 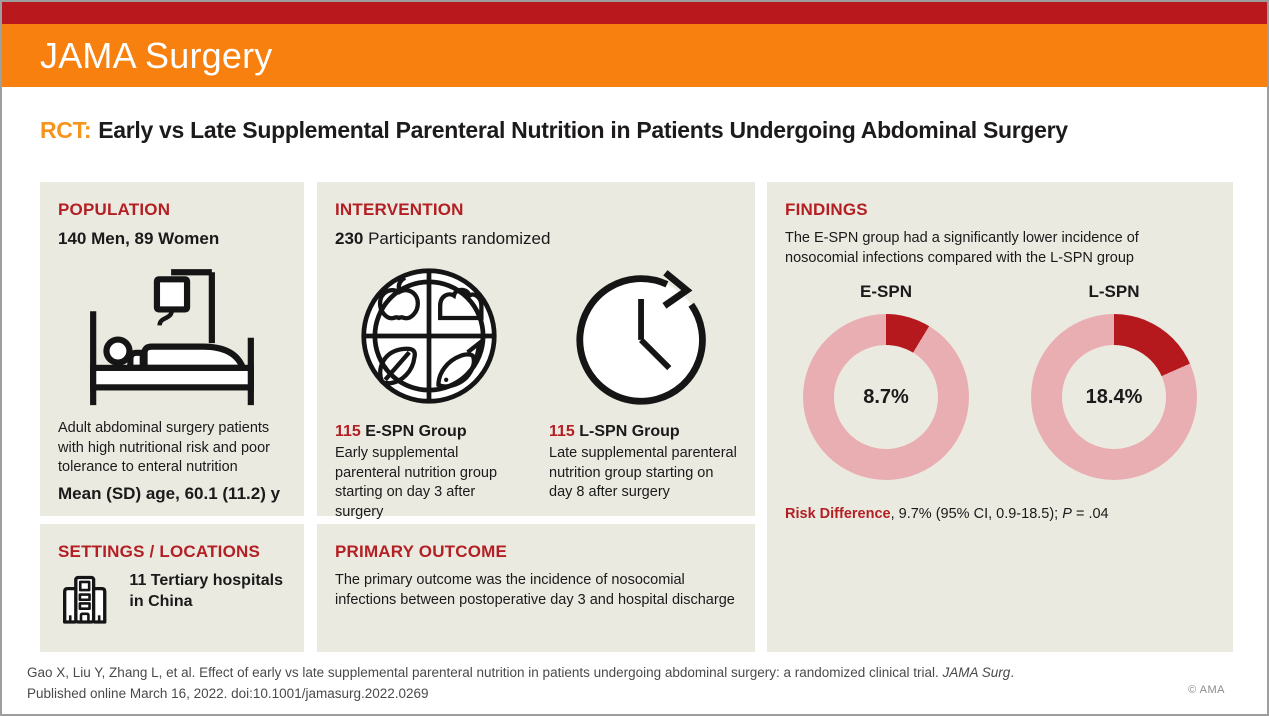 What do you see at coordinates (976, 672) in the screenshot?
I see `citation-journal: JAMA Surg` at bounding box center [976, 672].